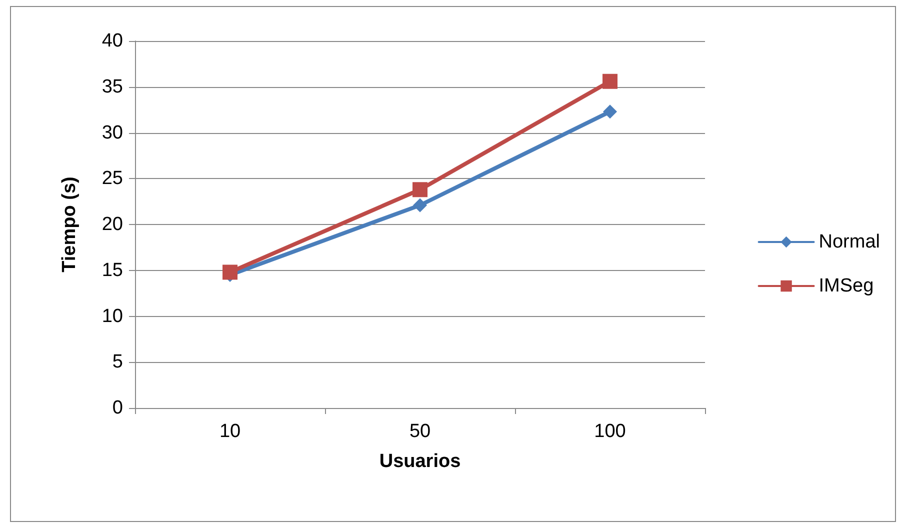 The width and height of the screenshot is (899, 527). I want to click on y-tick-label: 5, so click(117, 362).